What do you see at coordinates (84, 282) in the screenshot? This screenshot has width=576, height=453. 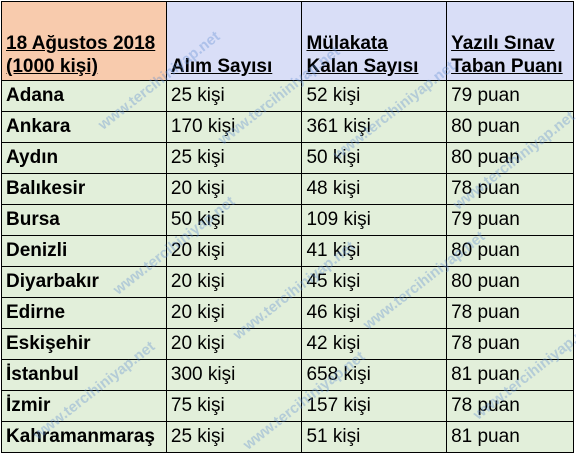 I see `city-cell: Diyarbakır` at bounding box center [84, 282].